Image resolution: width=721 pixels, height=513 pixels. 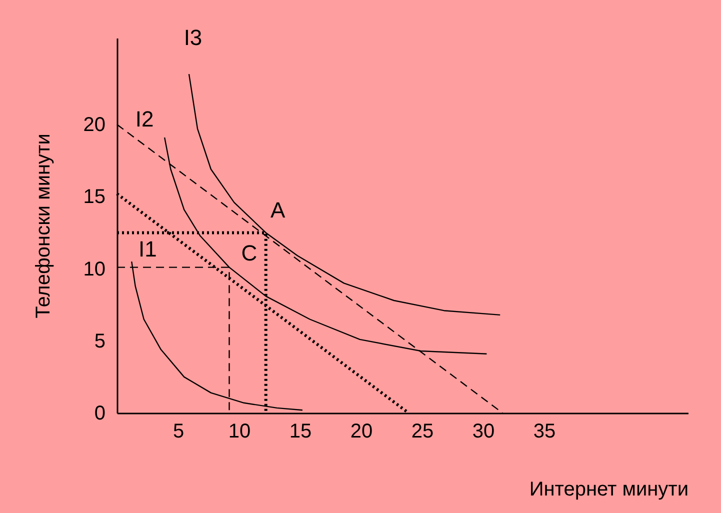 What do you see at coordinates (100, 341) in the screenshot?
I see `y-tick-label: 5` at bounding box center [100, 341].